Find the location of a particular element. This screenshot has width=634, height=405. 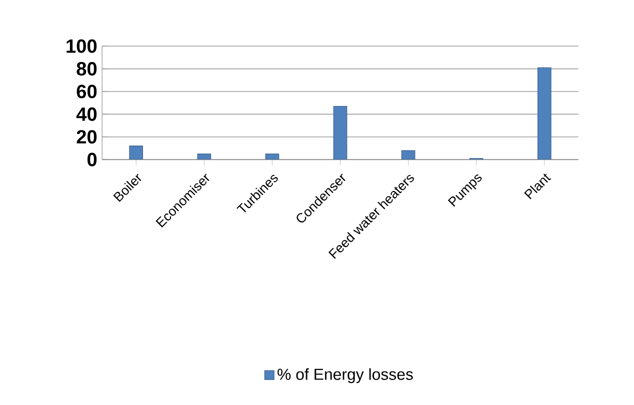

y-tick-label: 100 is located at coordinates (81, 46).